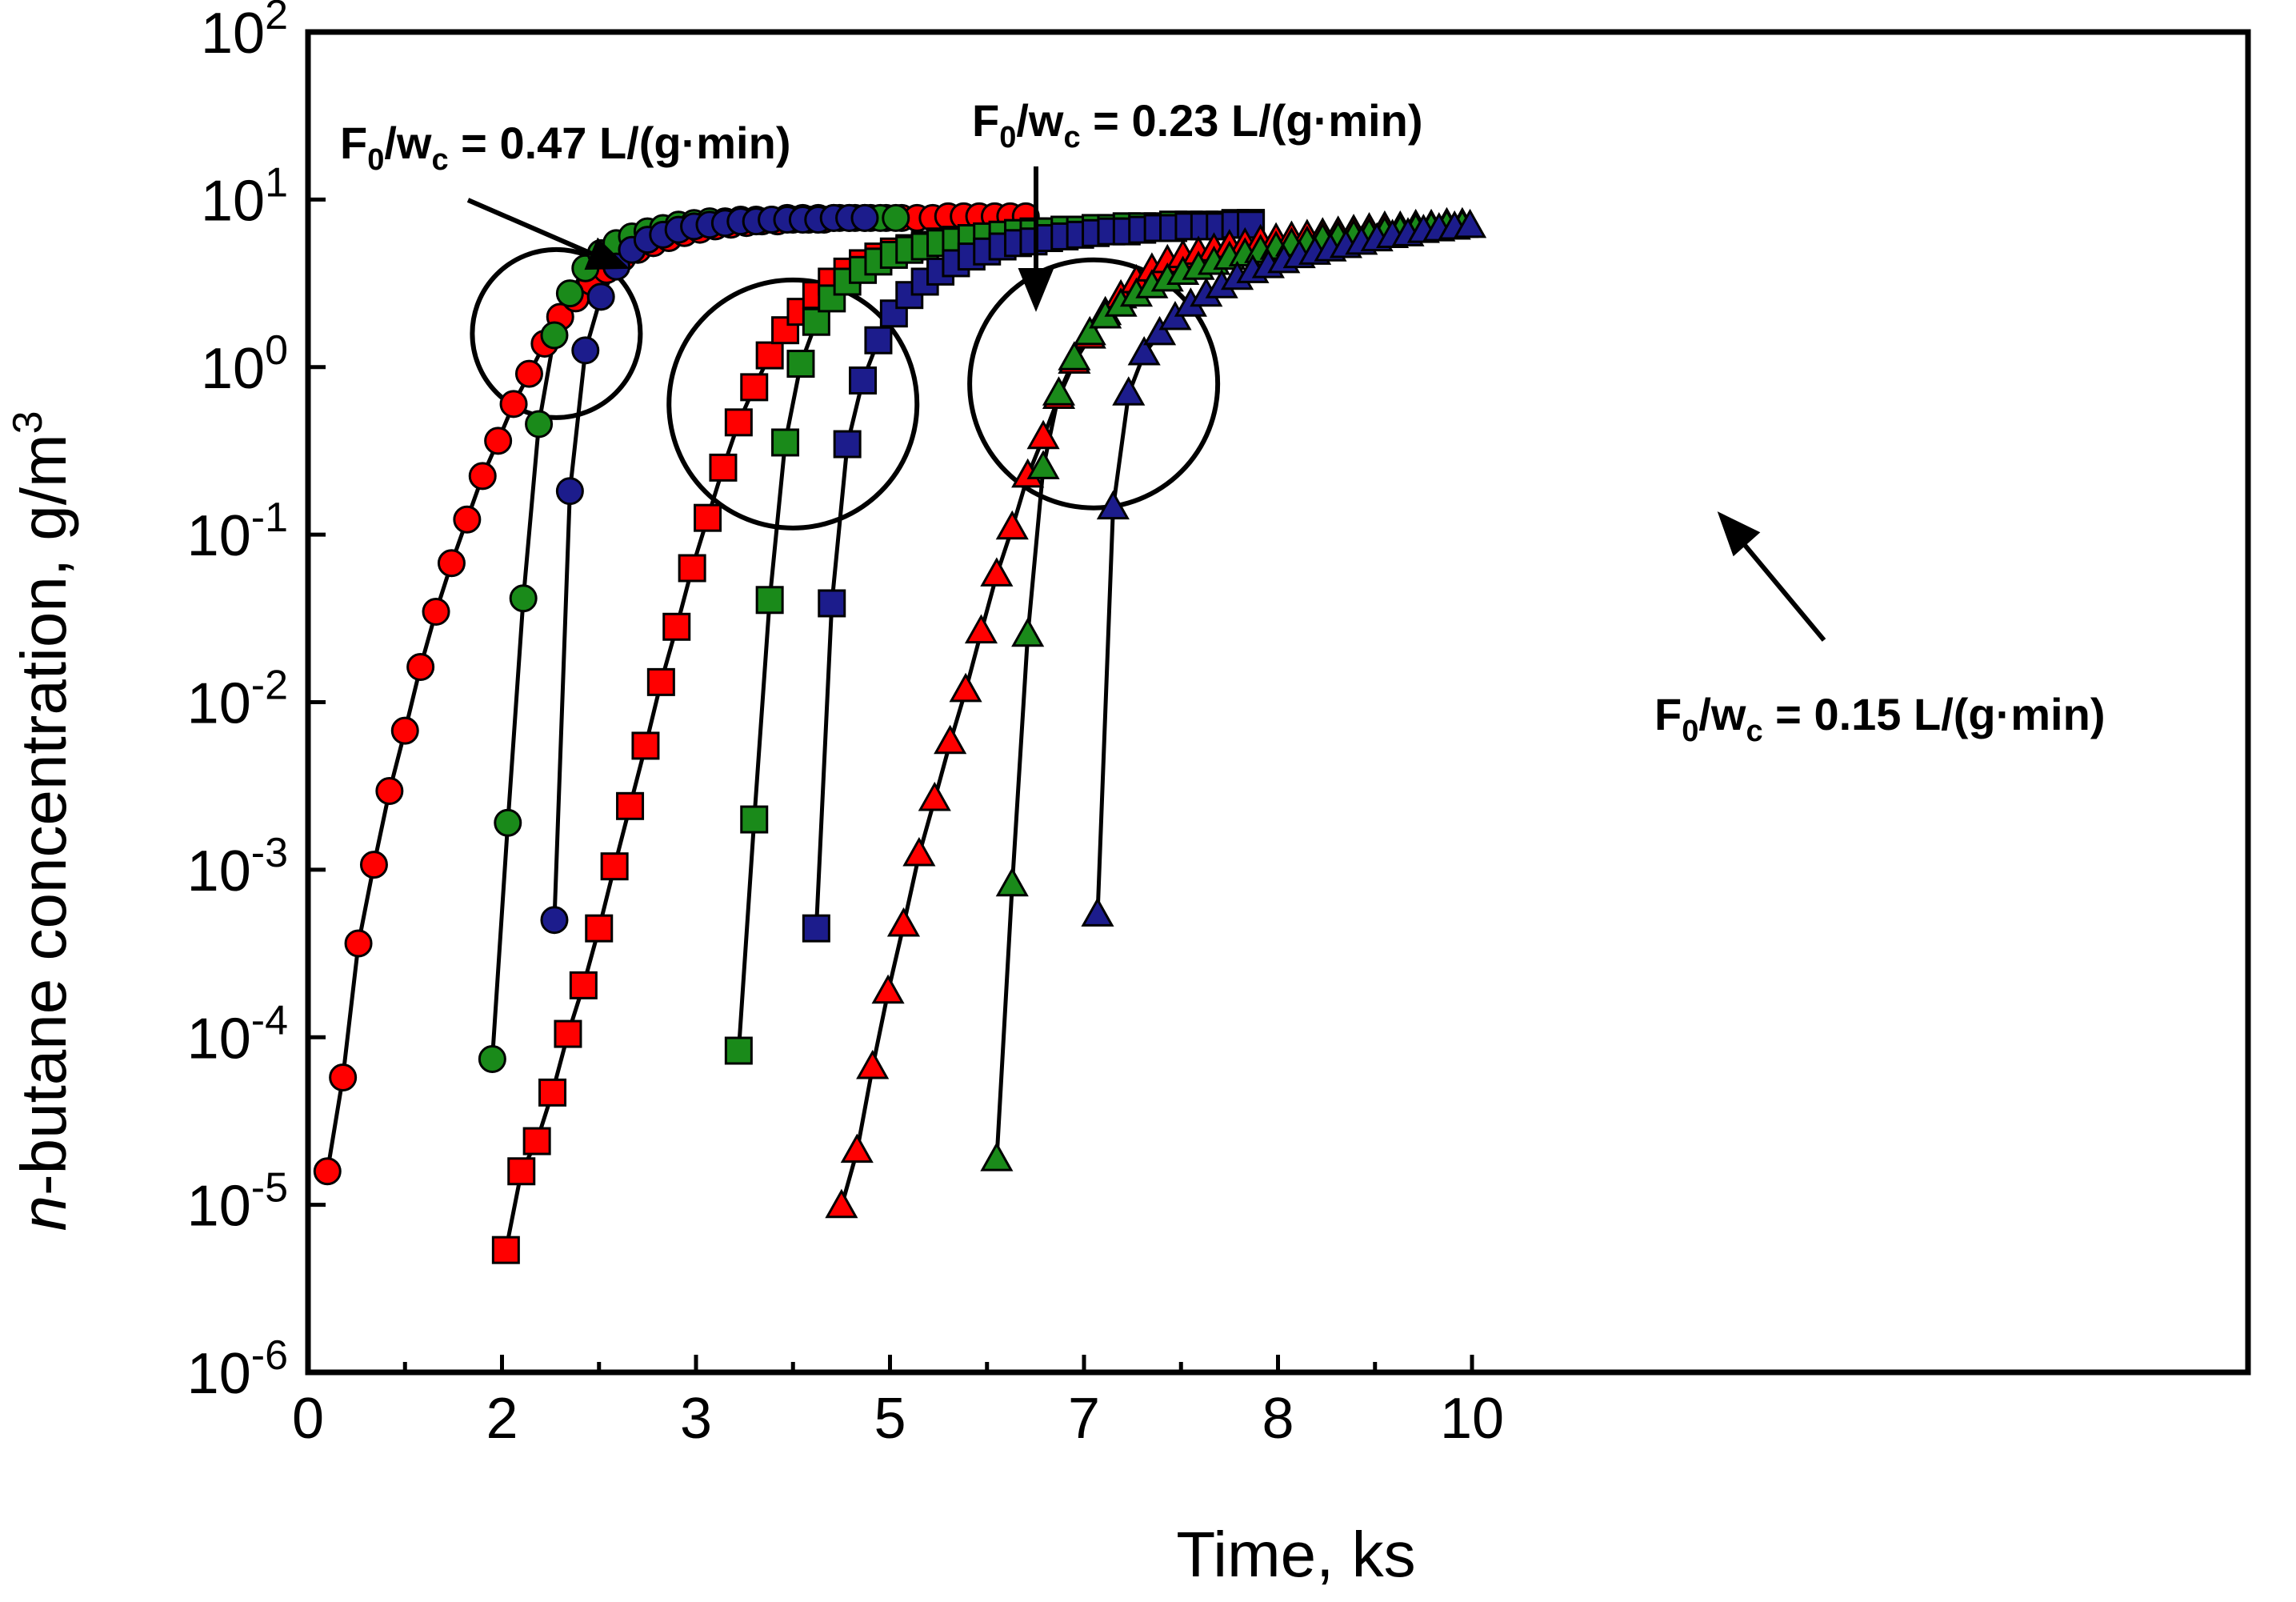  What do you see at coordinates (1278, 1419) in the screenshot?
I see `x-tick-label: 8` at bounding box center [1278, 1419].